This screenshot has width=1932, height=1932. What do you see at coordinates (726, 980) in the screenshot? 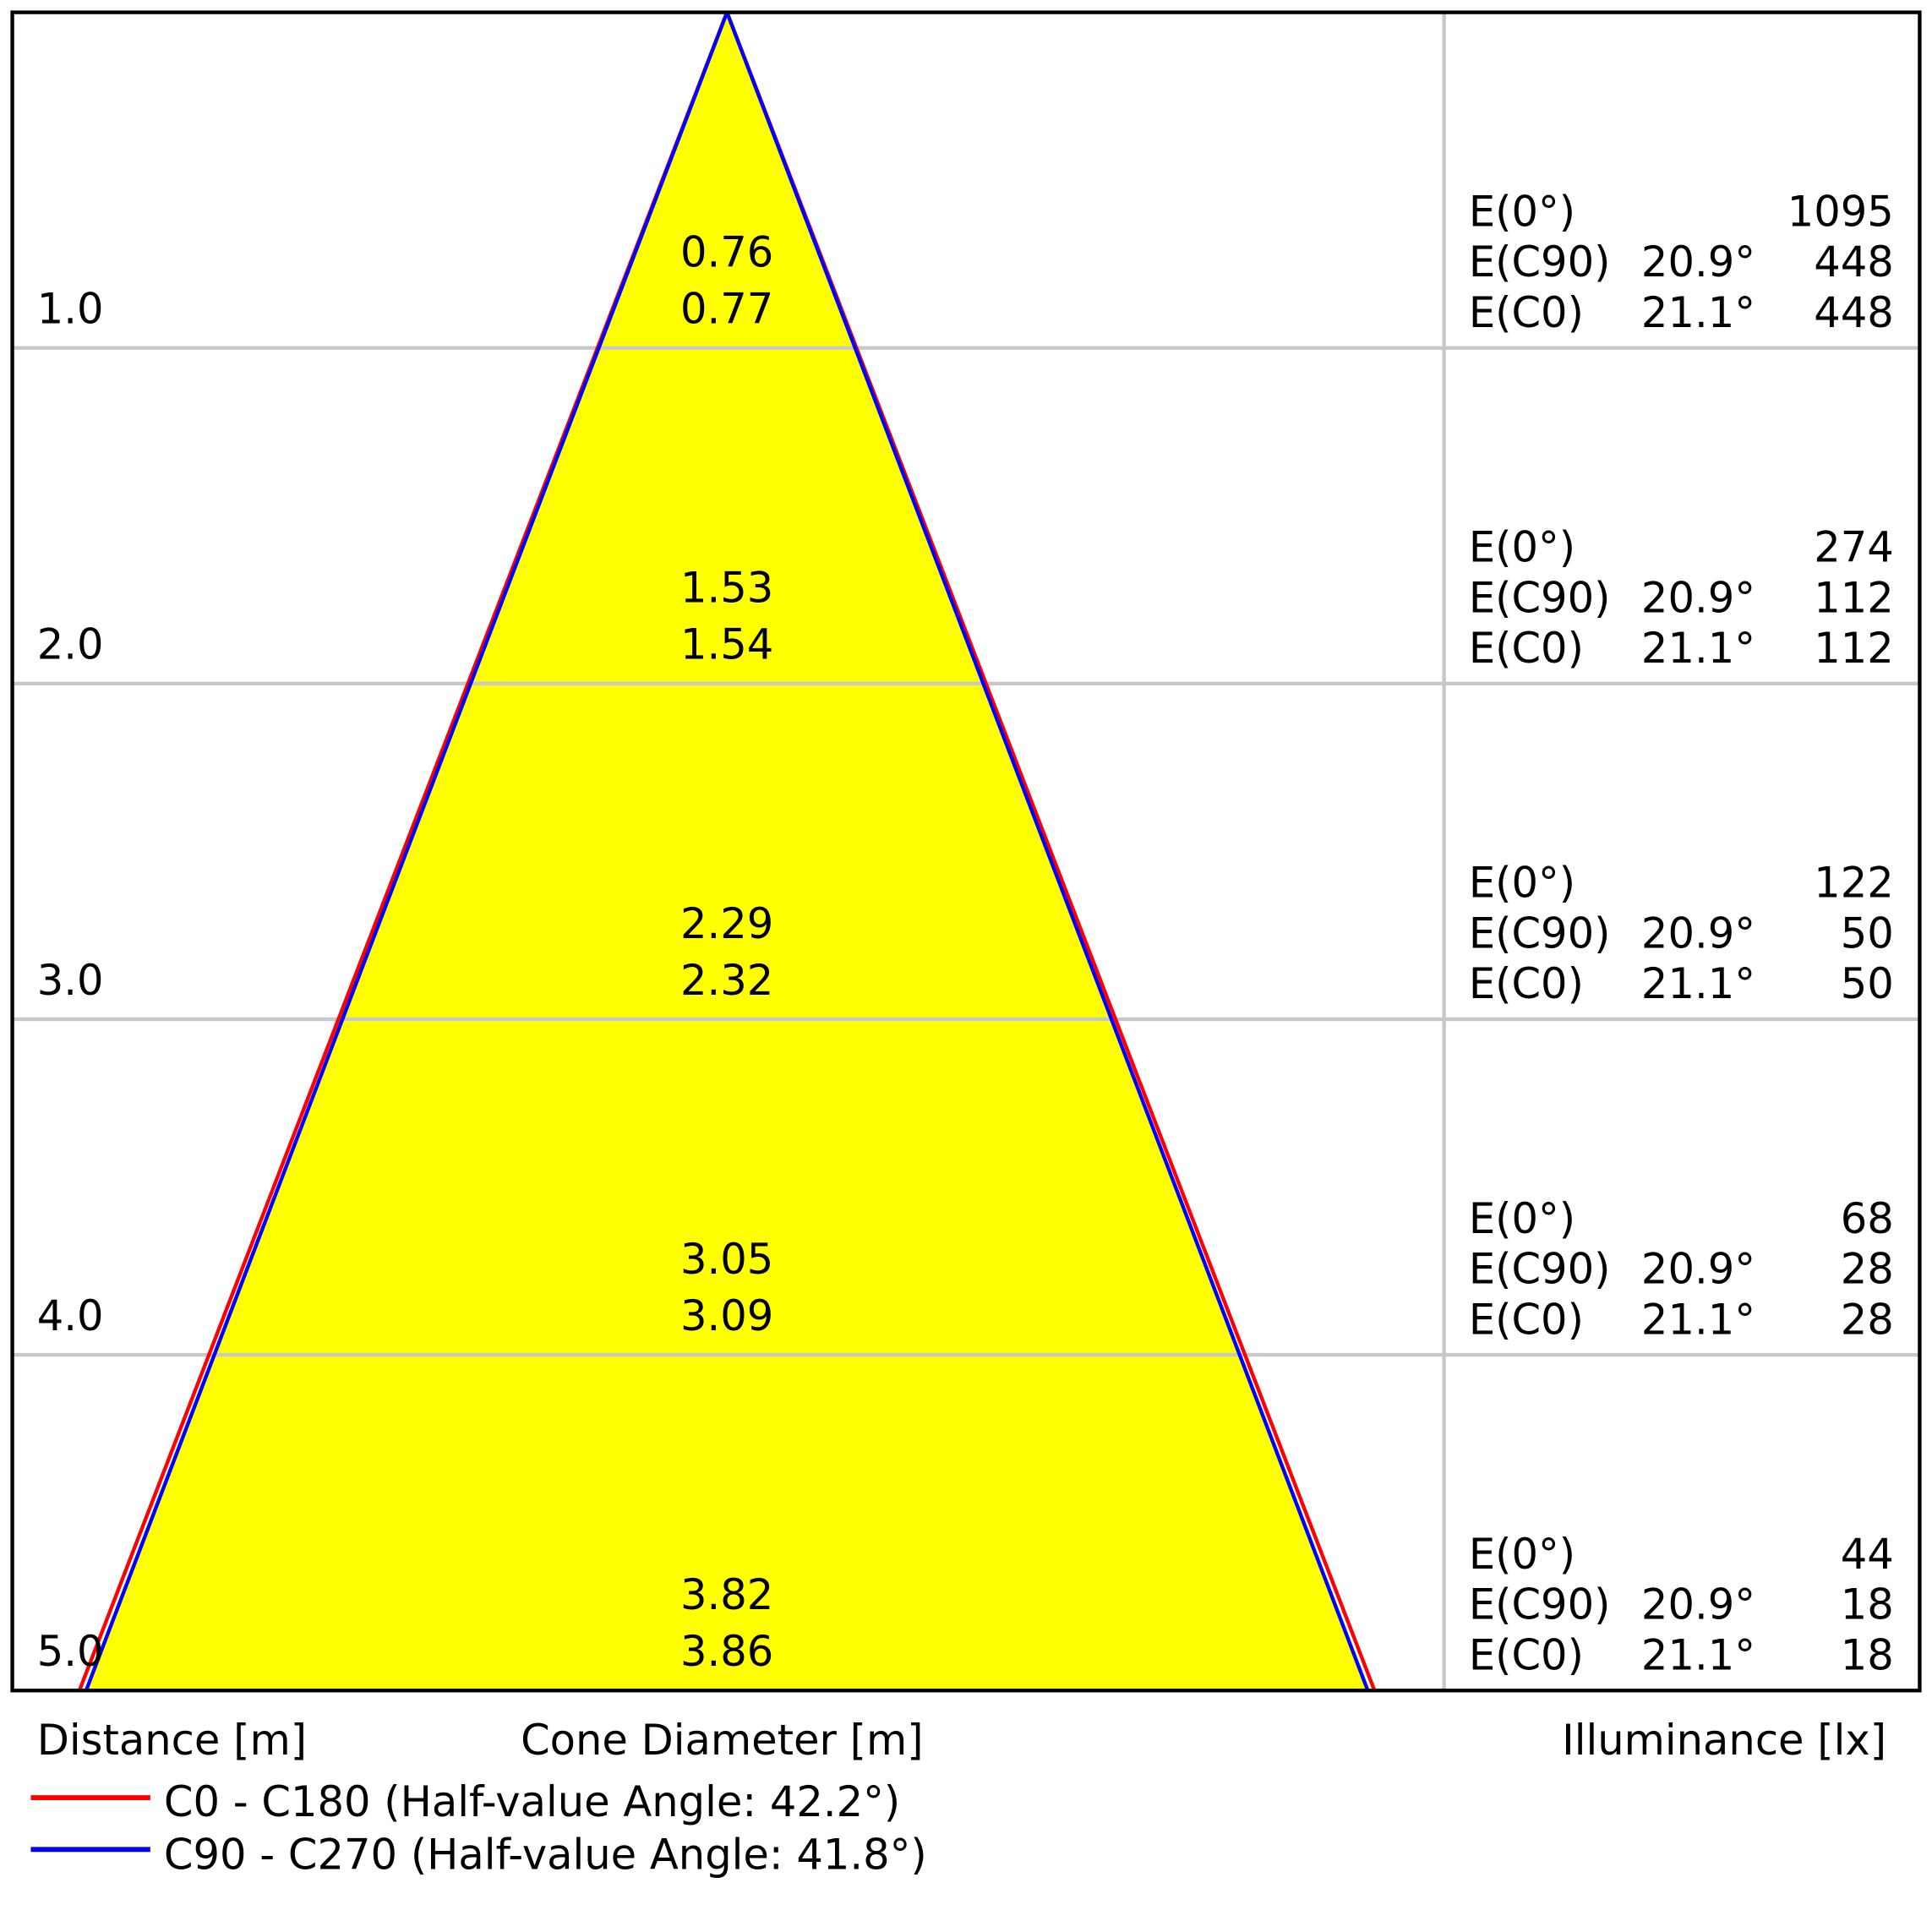
I see `diameter-label-c0: 2.32` at bounding box center [726, 980].